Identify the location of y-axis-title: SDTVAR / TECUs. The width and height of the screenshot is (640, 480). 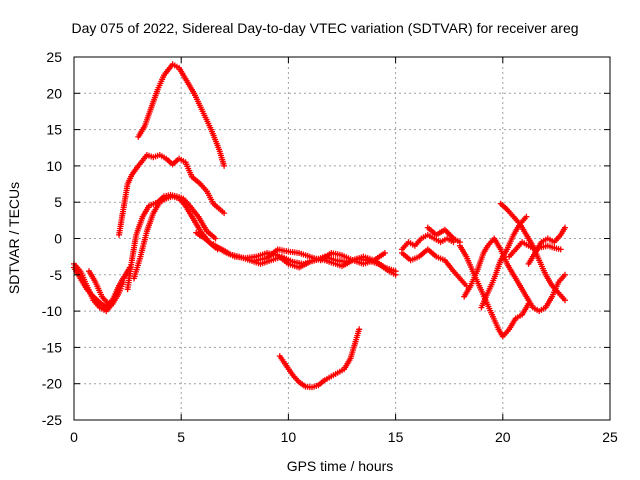
(14, 238).